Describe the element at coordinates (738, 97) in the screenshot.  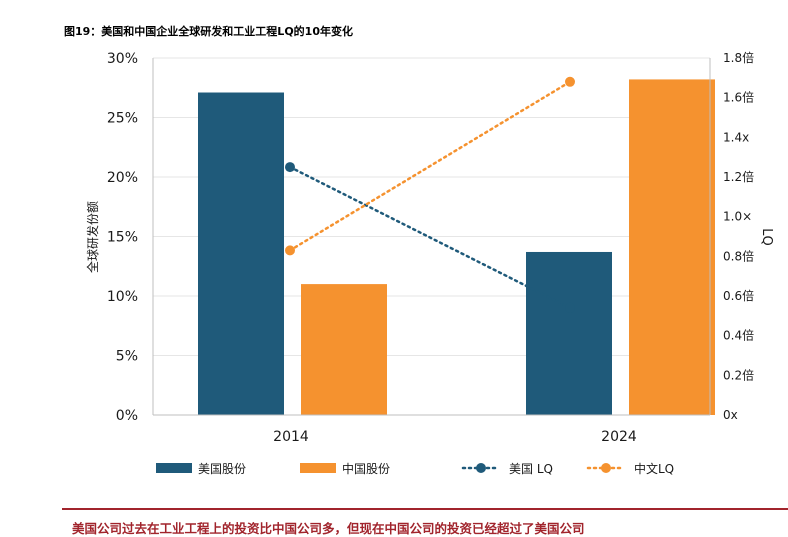
I see `y2-tick-label: 1.6倍` at that location.